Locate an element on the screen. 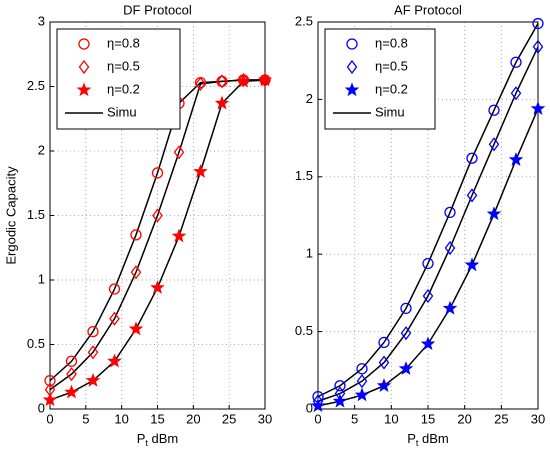 The image size is (550, 451). x-axis-label-unit: dBm is located at coordinates (165, 438).